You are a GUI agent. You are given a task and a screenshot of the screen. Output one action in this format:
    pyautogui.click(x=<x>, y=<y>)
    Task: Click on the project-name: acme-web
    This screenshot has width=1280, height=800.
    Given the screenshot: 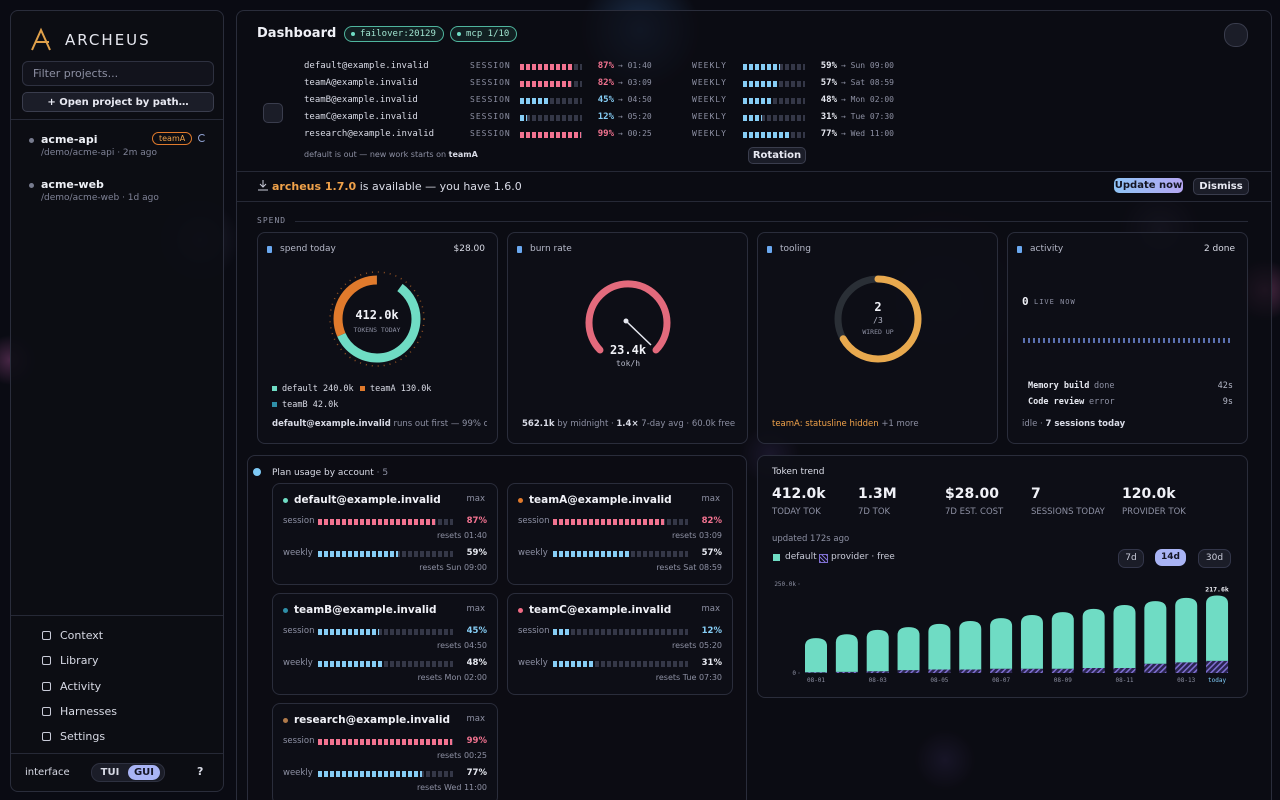 What is the action you would take?
    pyautogui.click(x=72, y=184)
    